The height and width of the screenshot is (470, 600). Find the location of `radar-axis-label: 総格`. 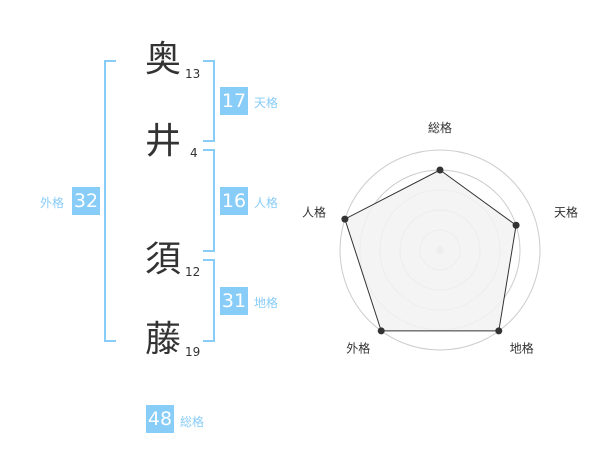

radar-axis-label: 総格 is located at coordinates (440, 127).